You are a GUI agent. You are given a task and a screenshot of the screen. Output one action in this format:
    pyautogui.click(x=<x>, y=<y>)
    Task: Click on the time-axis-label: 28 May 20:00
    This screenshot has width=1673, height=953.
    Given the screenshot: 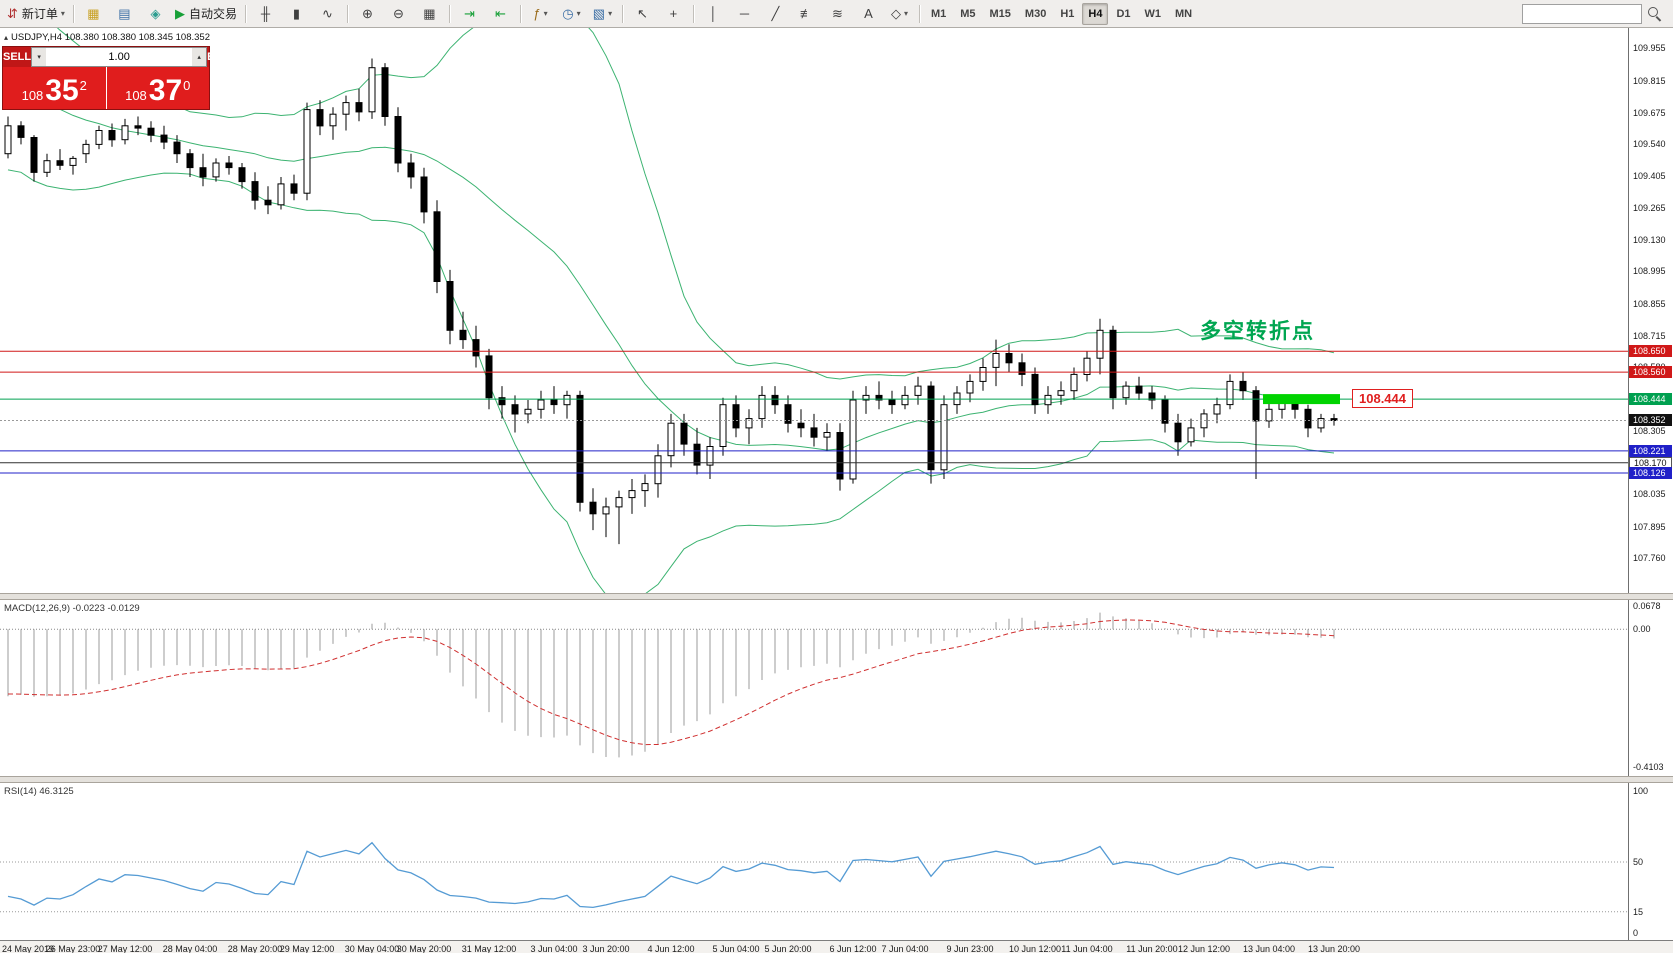 What is the action you would take?
    pyautogui.click(x=255, y=948)
    